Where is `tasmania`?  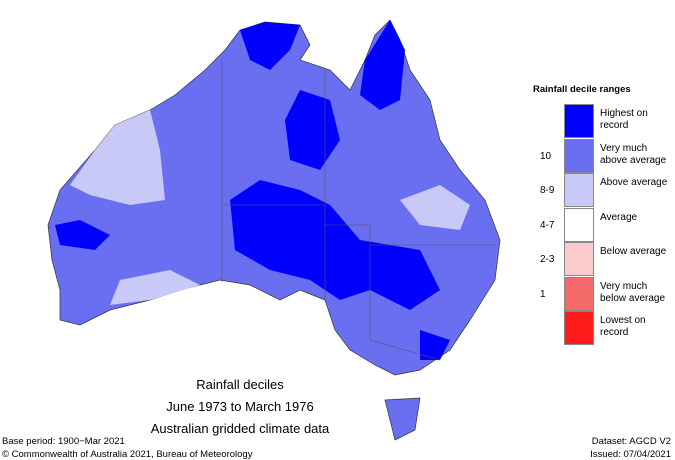
tasmania is located at coordinates (402, 419).